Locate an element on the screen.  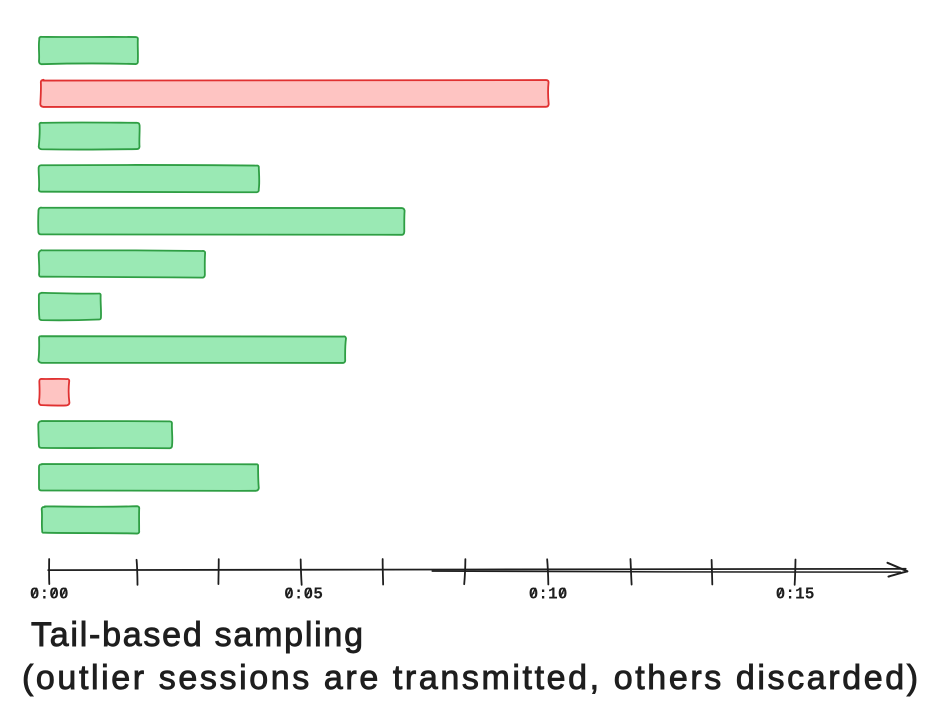
svg-text: 0:00 is located at coordinates (49, 594).